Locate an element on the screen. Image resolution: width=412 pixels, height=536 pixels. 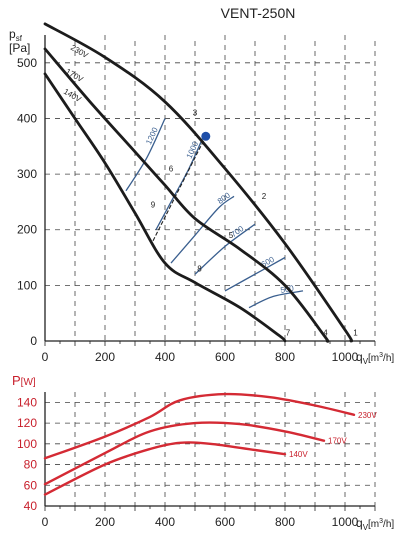
series-label: 170V is located at coordinates (337, 441).